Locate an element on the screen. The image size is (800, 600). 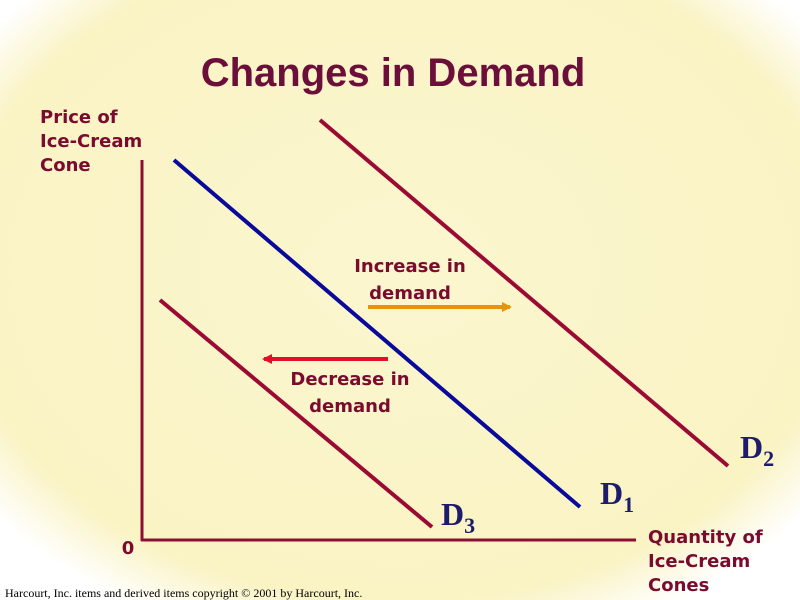
origin-label: 0 is located at coordinates (128, 548).